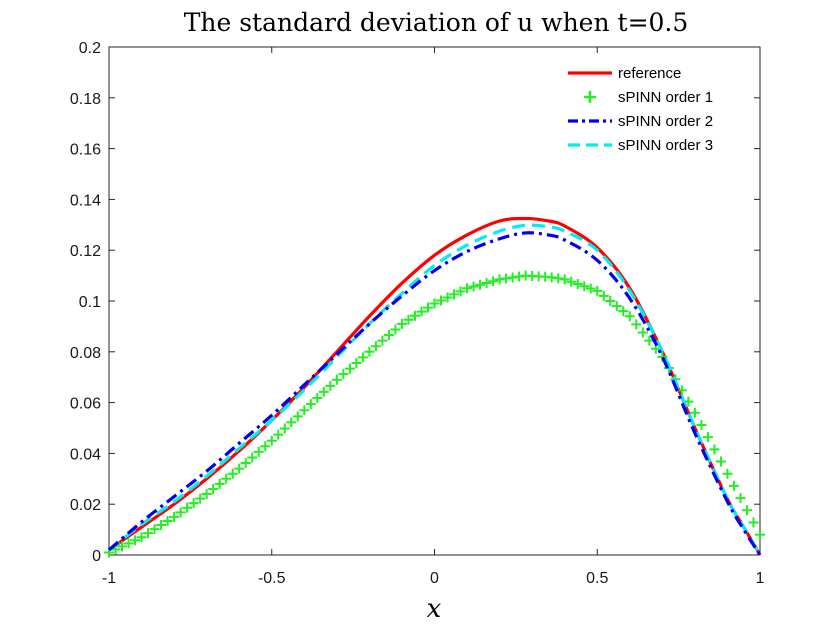  Describe the element at coordinates (96, 556) in the screenshot. I see `y-tick-label: 0` at that location.